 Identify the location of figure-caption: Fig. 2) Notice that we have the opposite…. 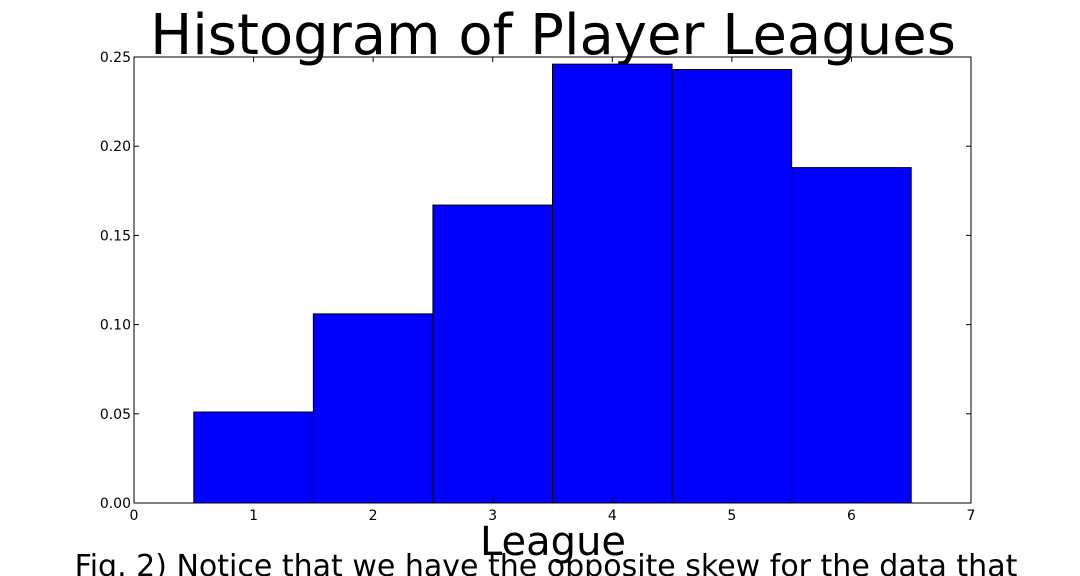
(546, 562).